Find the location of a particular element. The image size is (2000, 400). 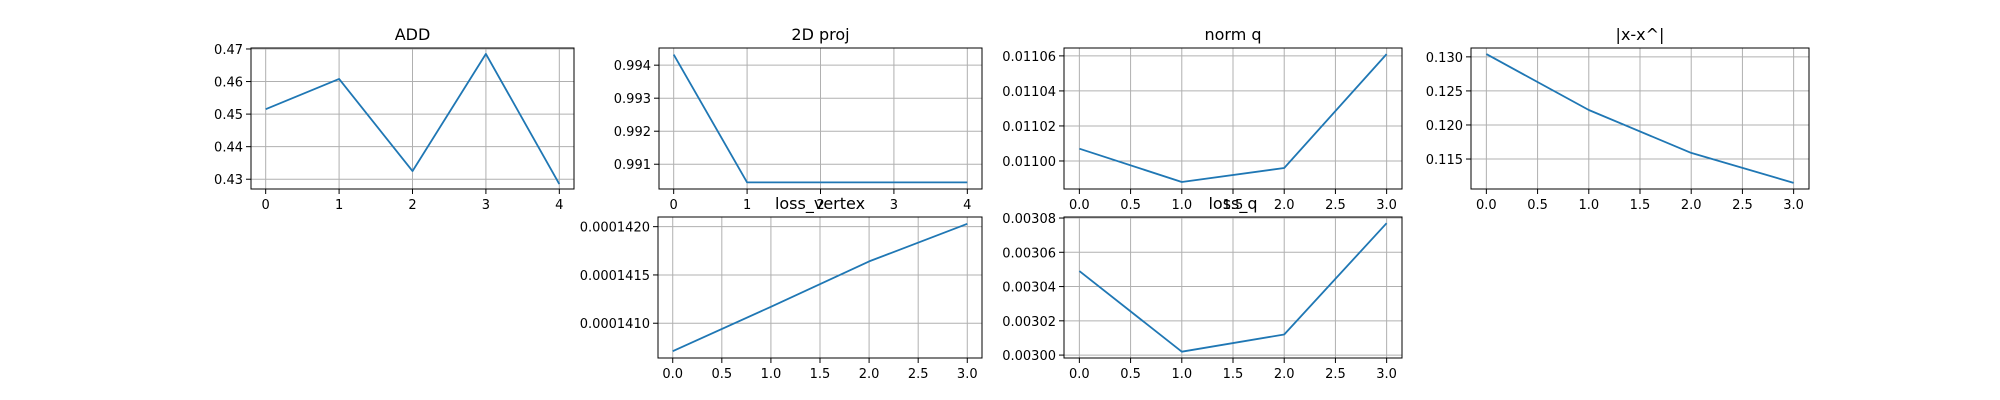

y-tick-label: 0.00302 is located at coordinates (1029, 322).